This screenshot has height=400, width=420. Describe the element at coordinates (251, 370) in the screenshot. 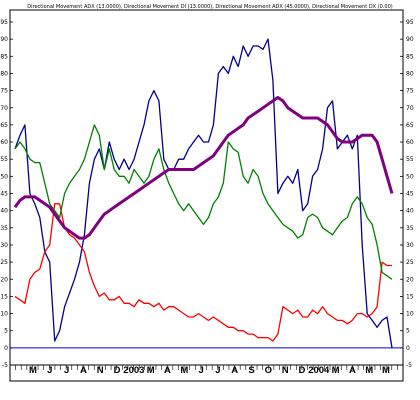

I see `x-tick-label: S` at that location.